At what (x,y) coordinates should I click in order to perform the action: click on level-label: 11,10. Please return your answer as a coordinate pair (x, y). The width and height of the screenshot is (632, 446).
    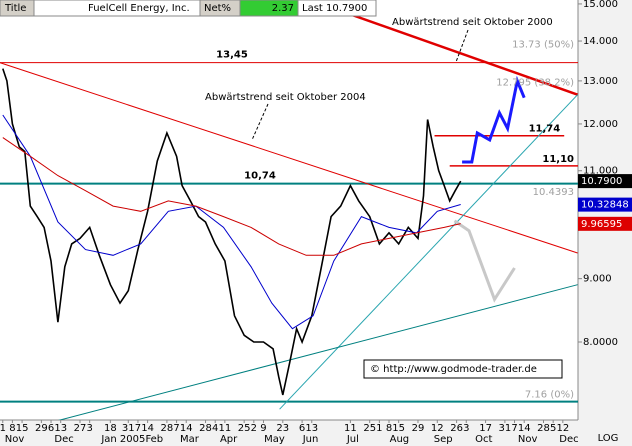
    Looking at the image, I should click on (558, 159).